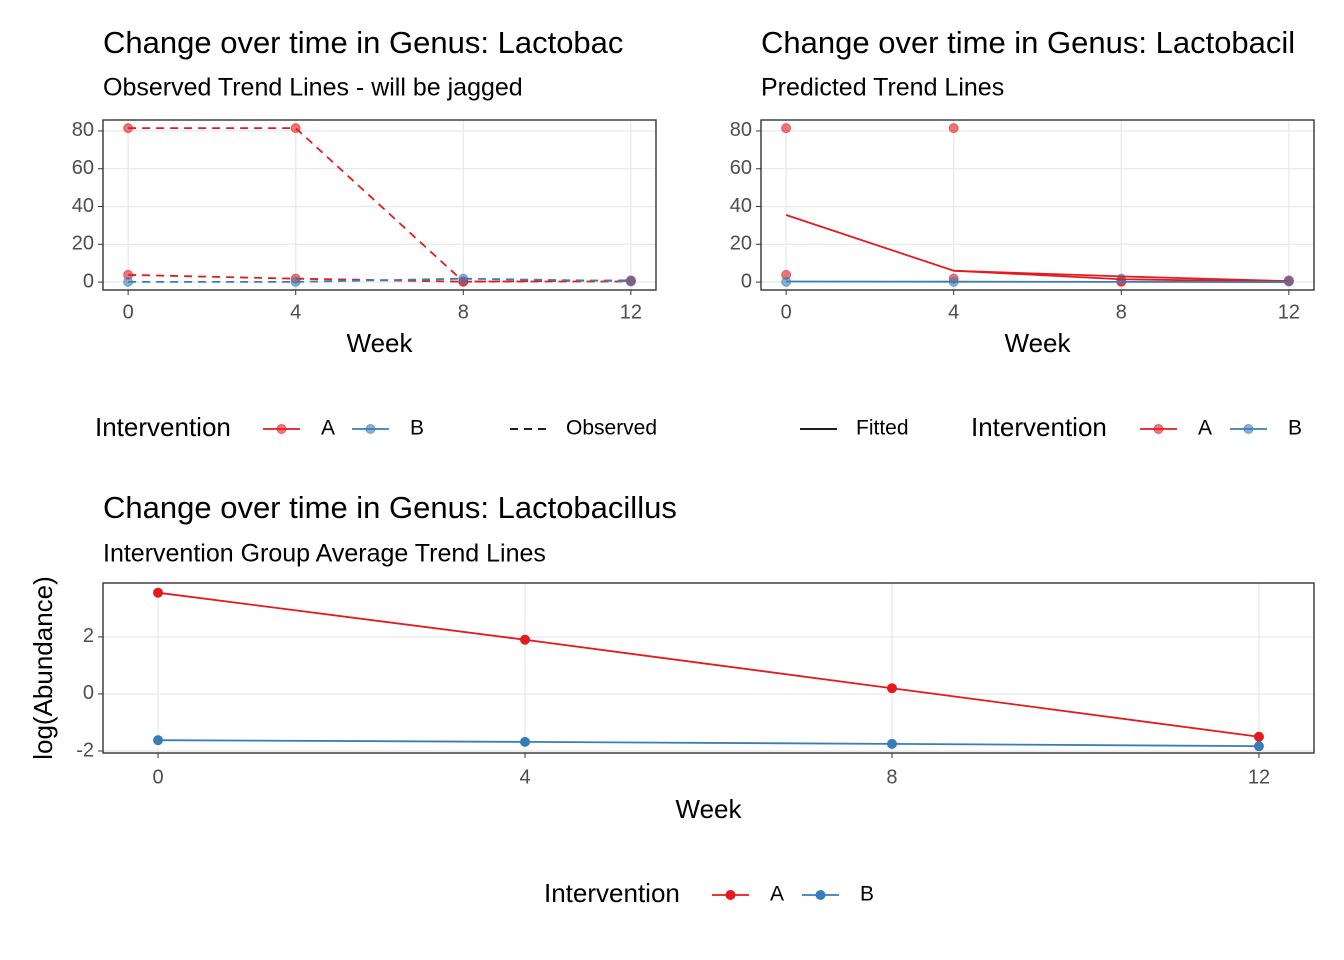 The width and height of the screenshot is (1344, 960). What do you see at coordinates (363, 42) in the screenshot?
I see `chart-title: Change over time in Genus: Lactobac` at bounding box center [363, 42].